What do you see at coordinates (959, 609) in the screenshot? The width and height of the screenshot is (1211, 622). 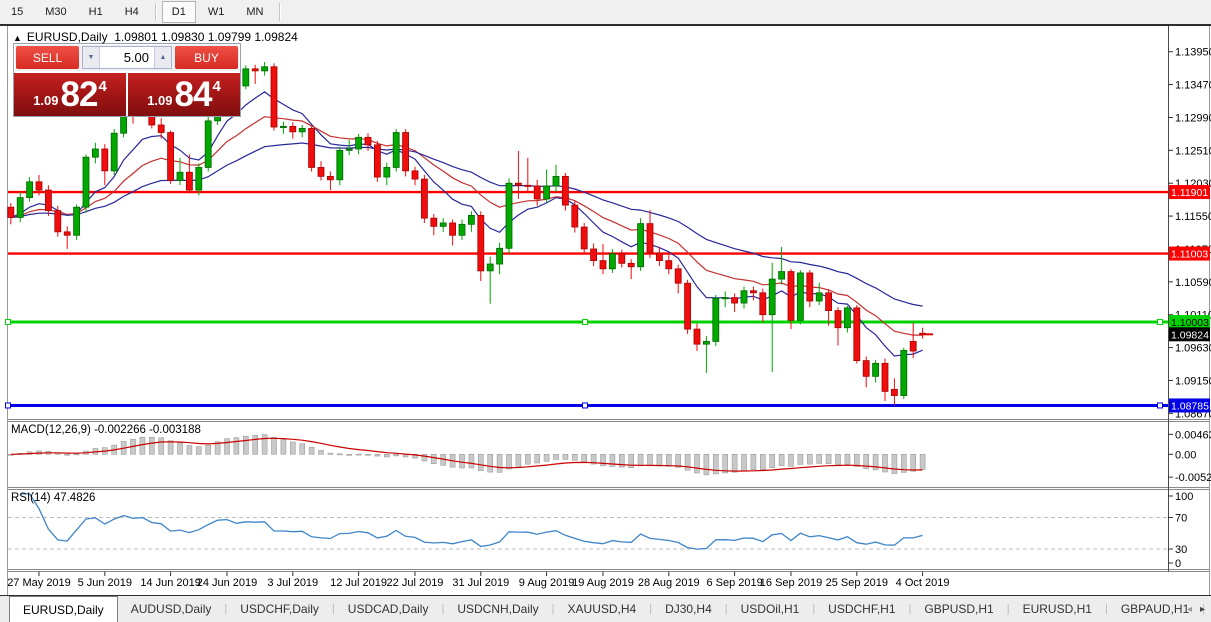 I see `tab-gbpusd-h1: GBPUSD,H1` at bounding box center [959, 609].